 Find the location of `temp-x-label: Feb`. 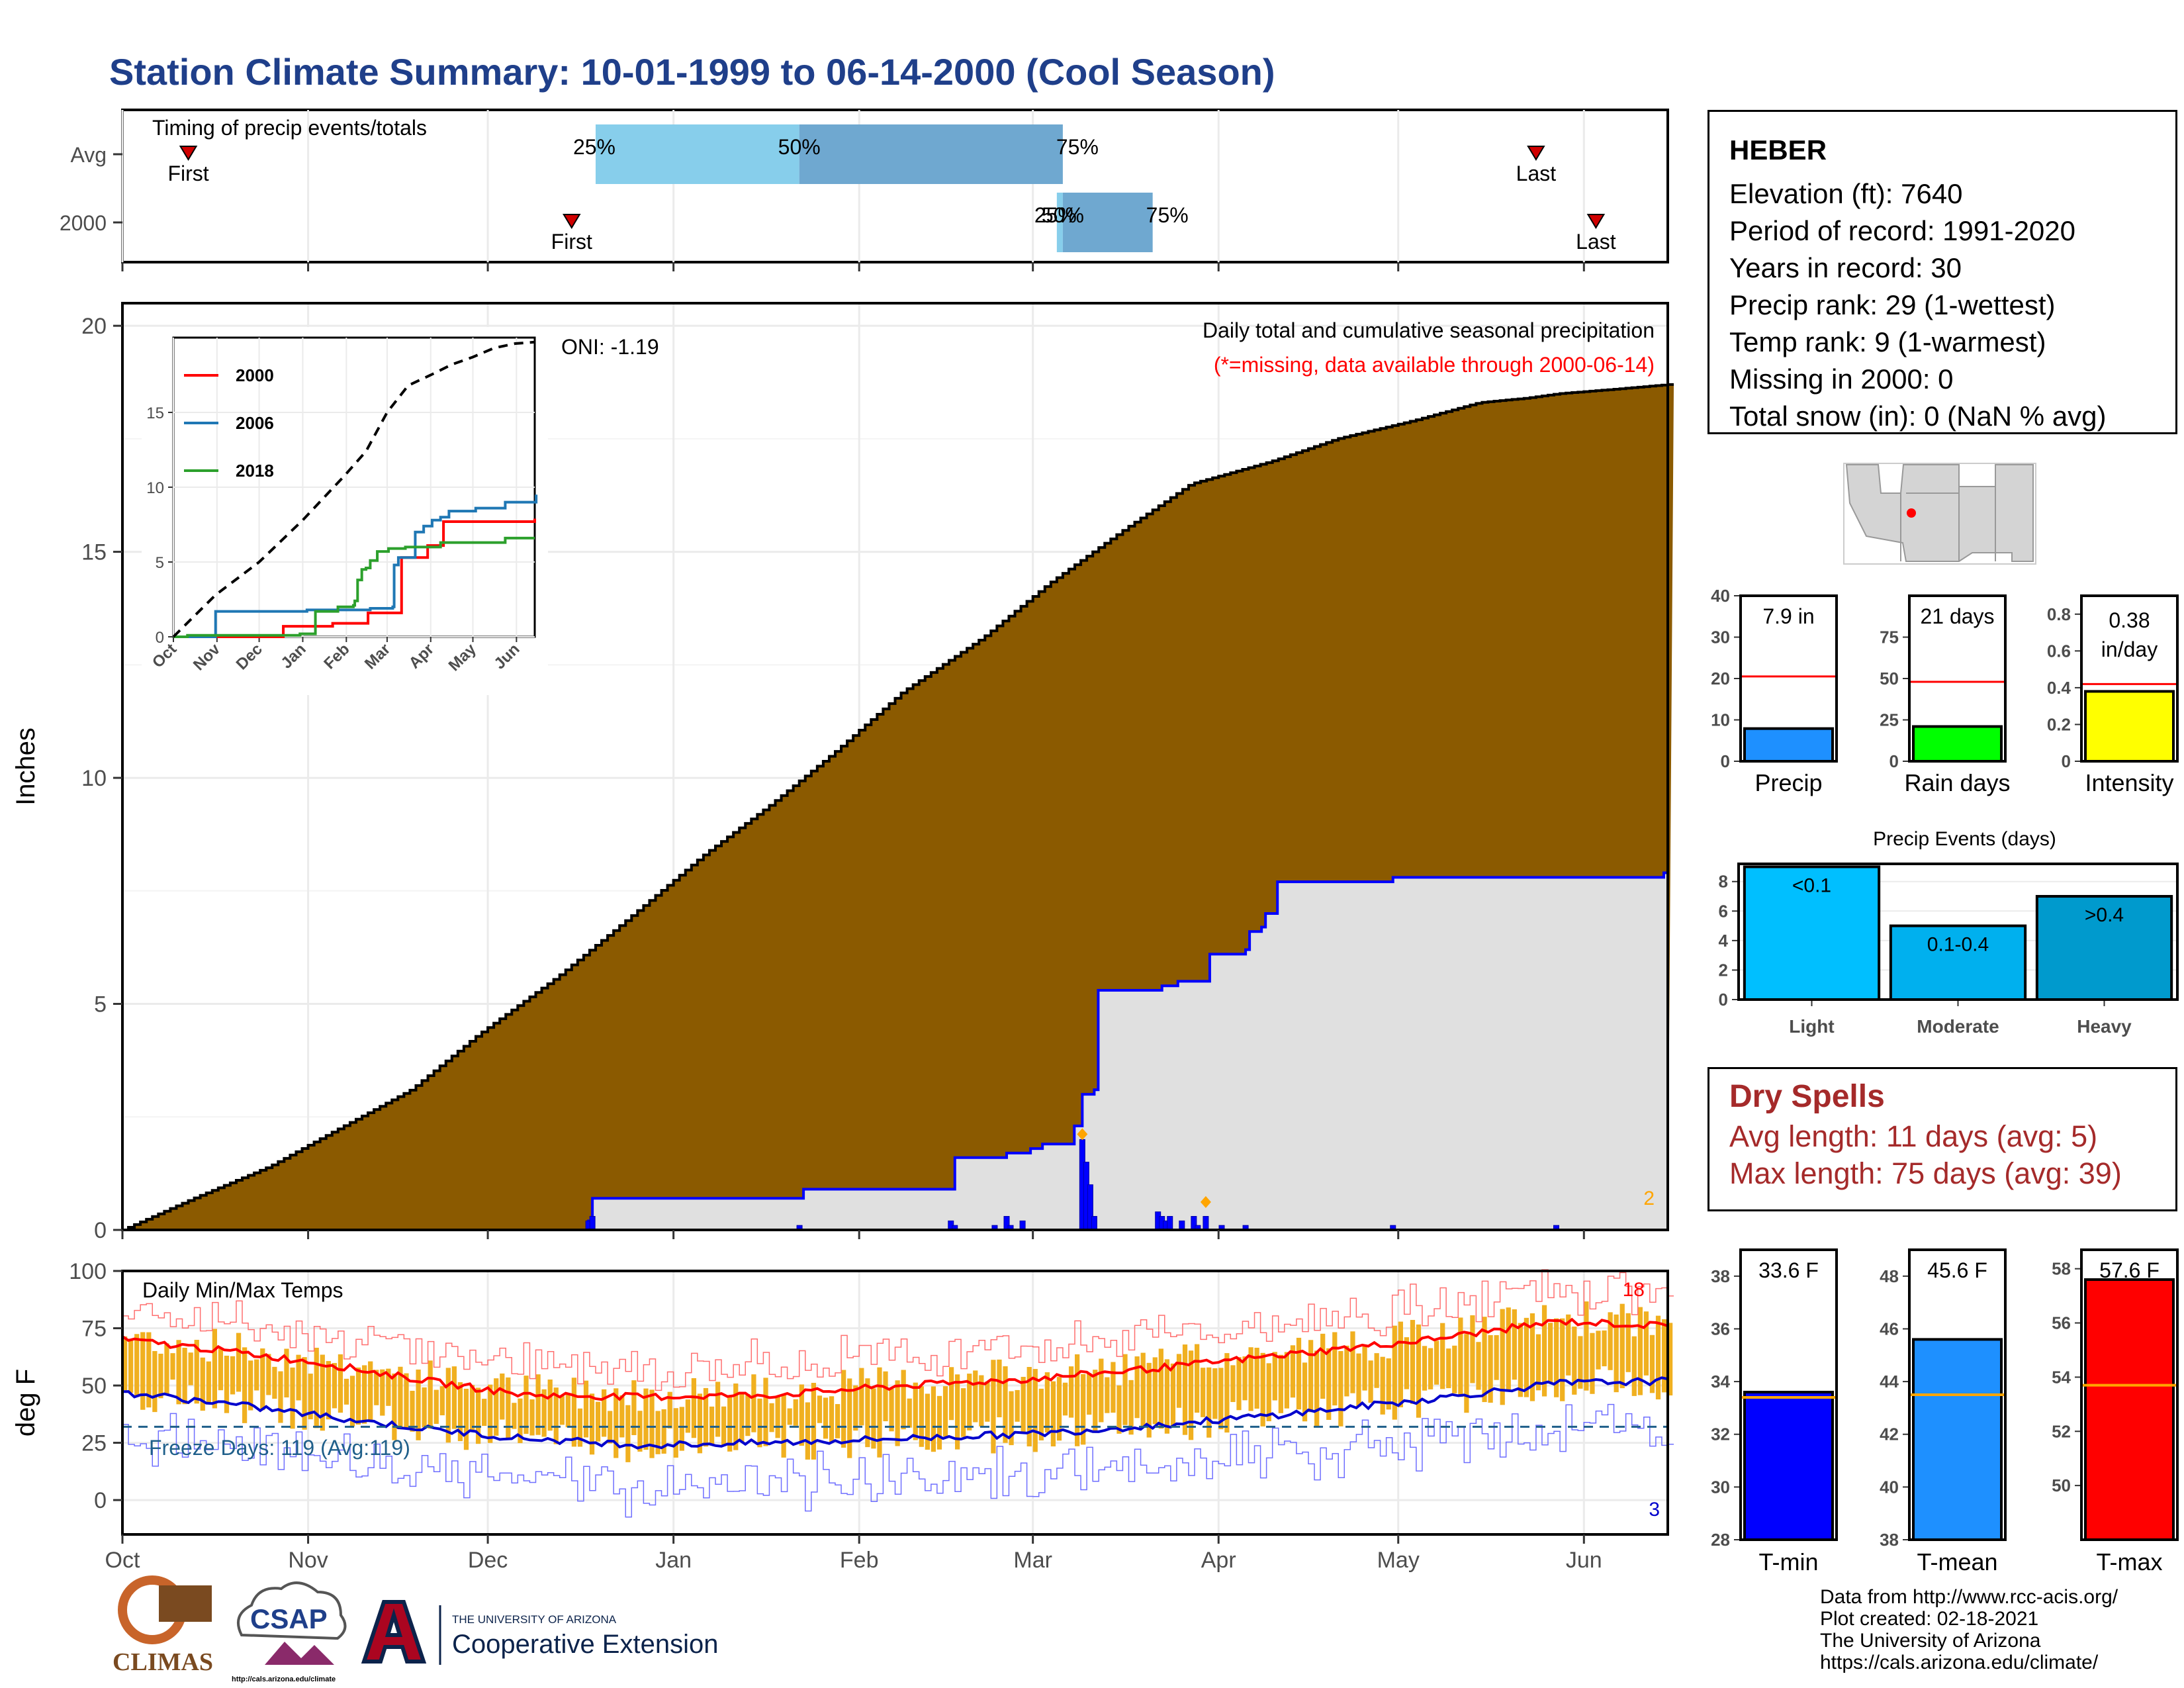

temp-x-label: Feb is located at coordinates (859, 1560).